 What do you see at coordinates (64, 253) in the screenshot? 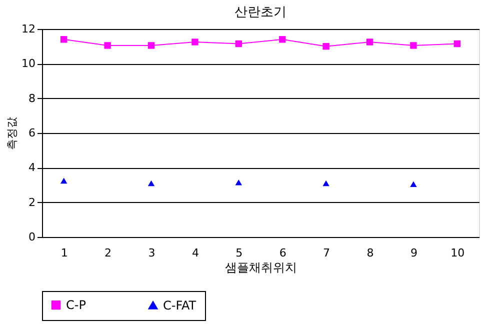
I see `x-tick-label: 1` at bounding box center [64, 253].